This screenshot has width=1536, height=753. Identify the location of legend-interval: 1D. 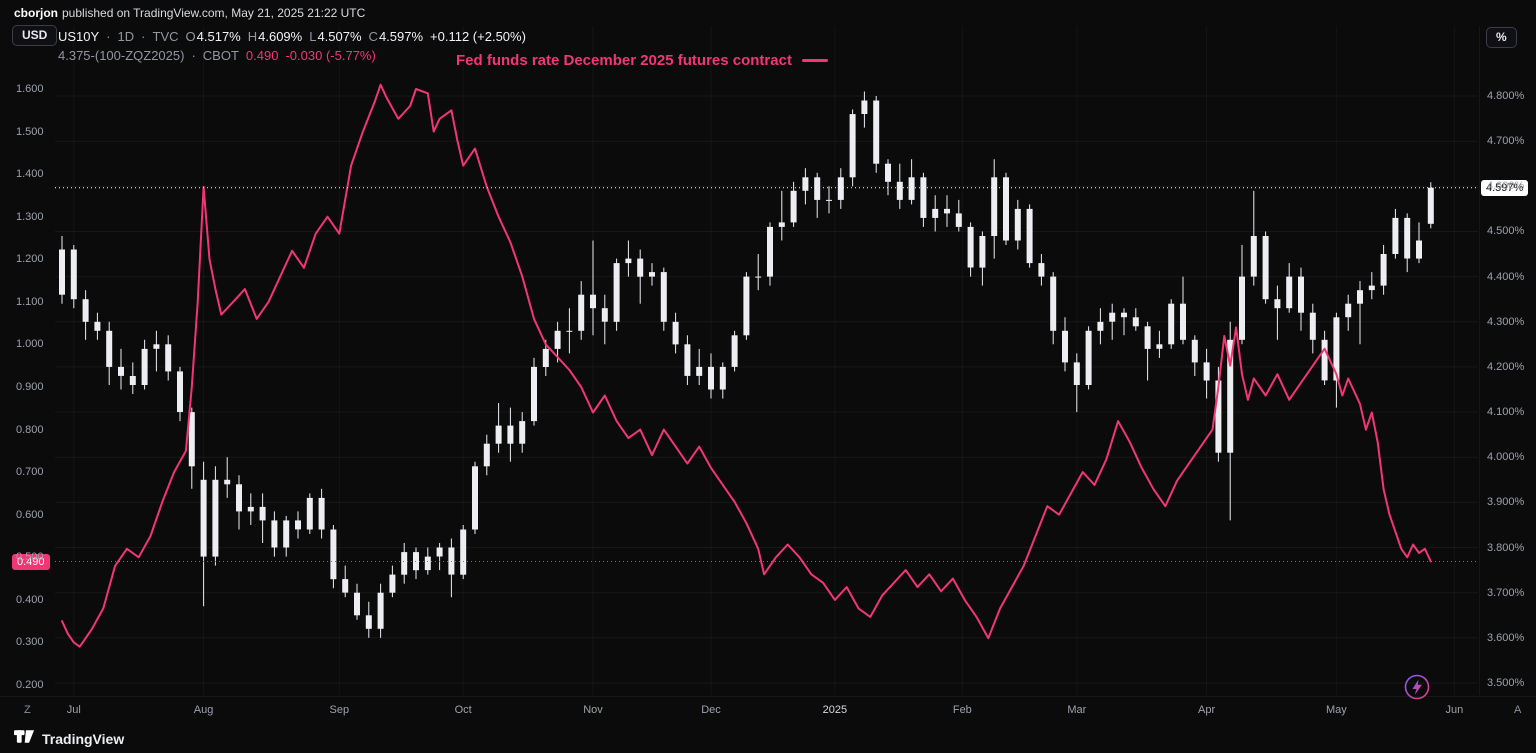
(126, 36).